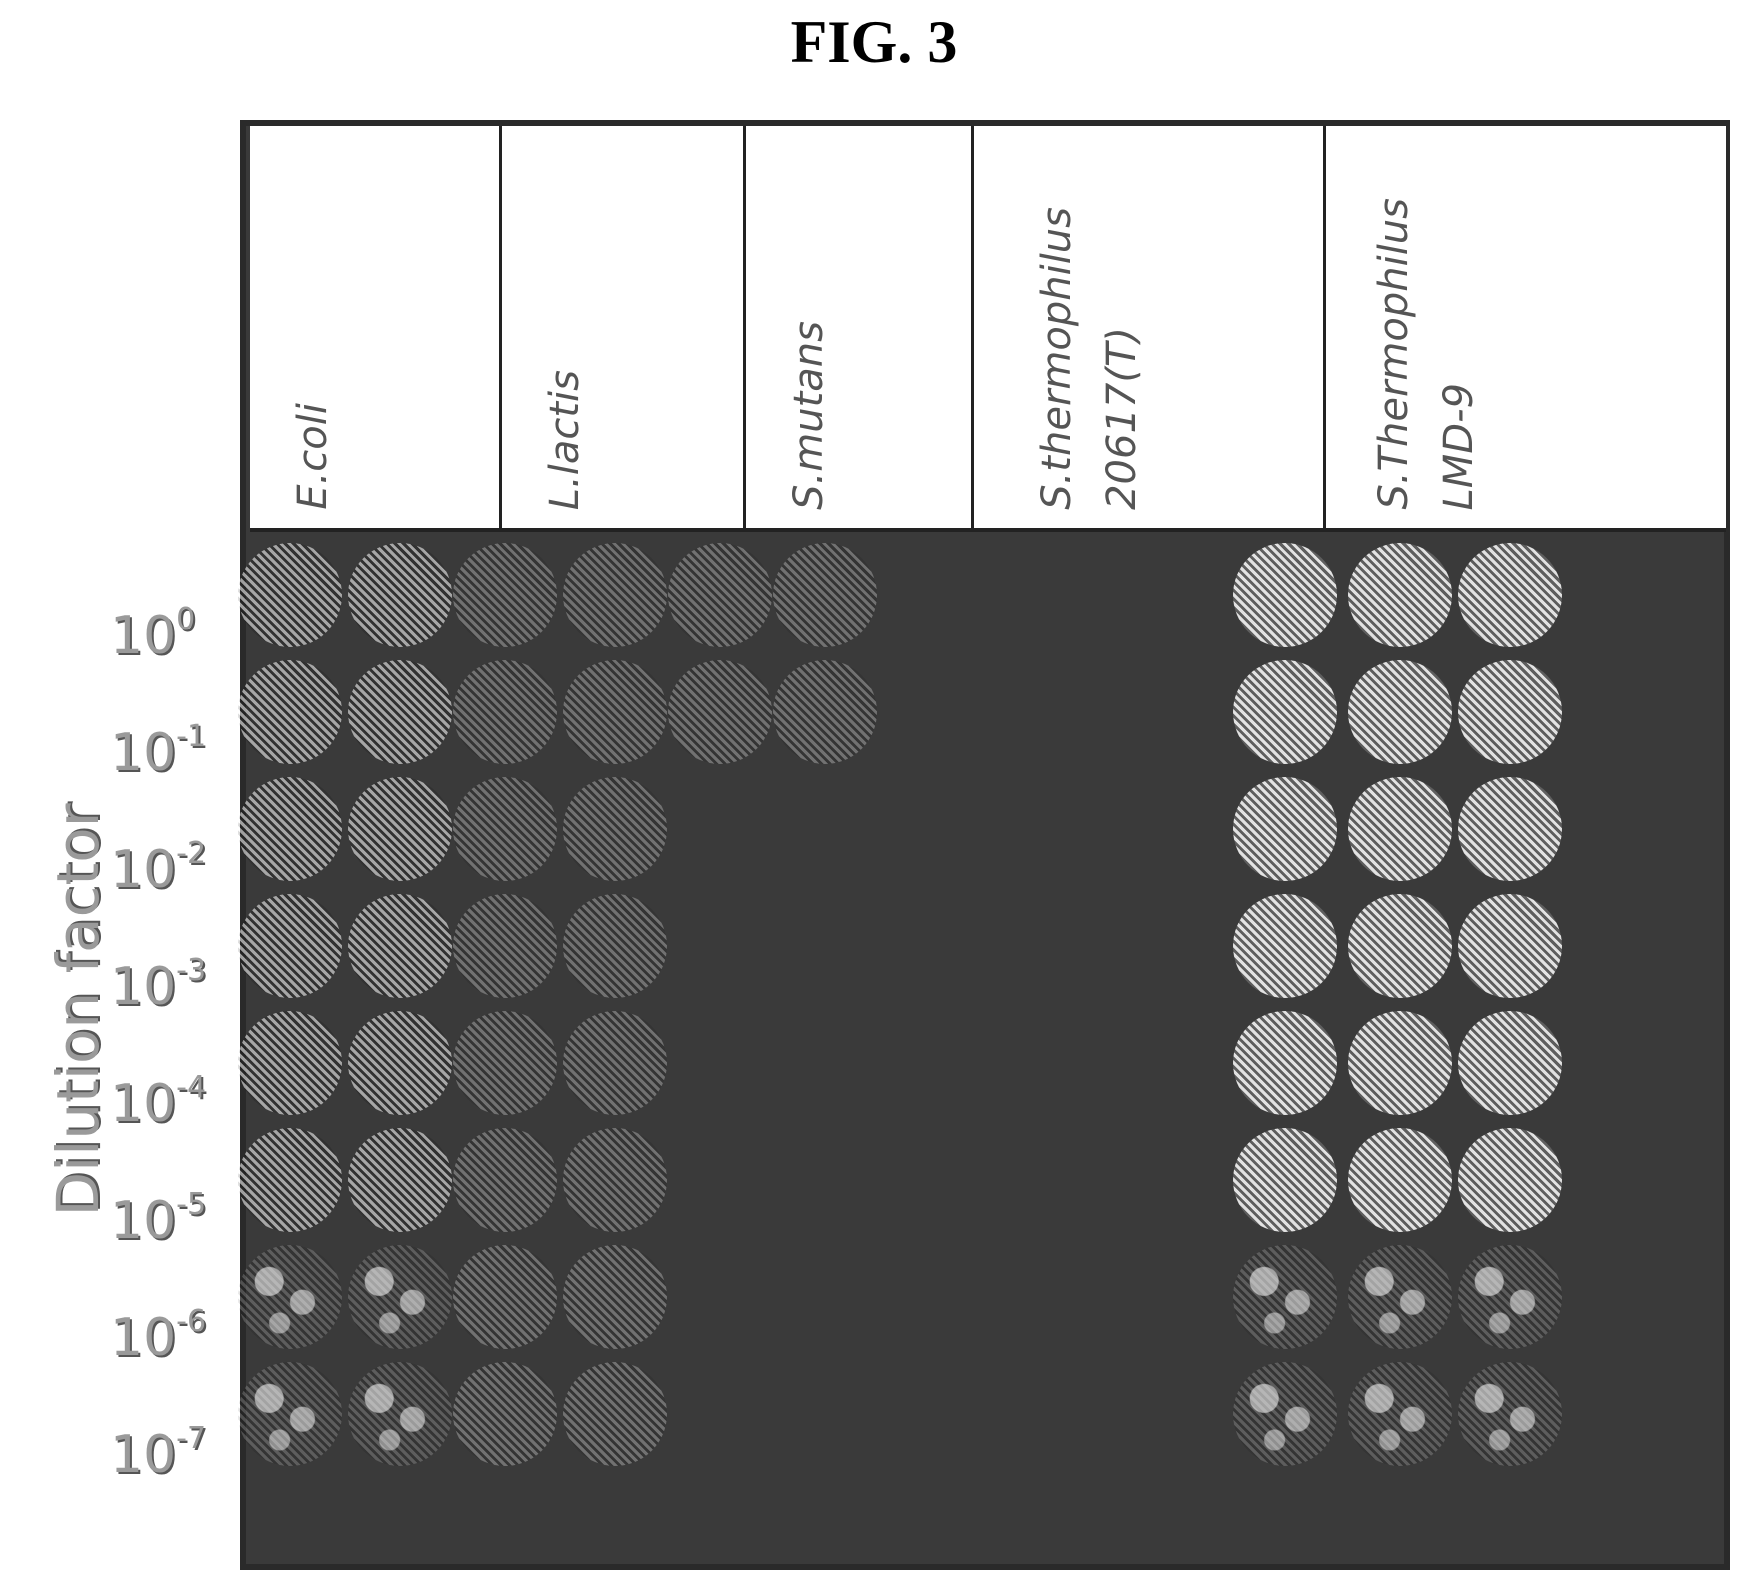 Image resolution: width=1748 pixels, height=1586 pixels. I want to click on column-header-ecoli: E.coli, so click(376, 327).